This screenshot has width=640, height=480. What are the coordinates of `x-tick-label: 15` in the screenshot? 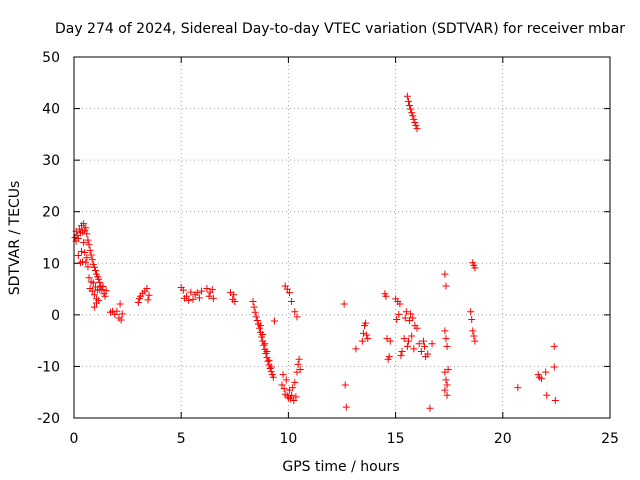 It's located at (396, 439).